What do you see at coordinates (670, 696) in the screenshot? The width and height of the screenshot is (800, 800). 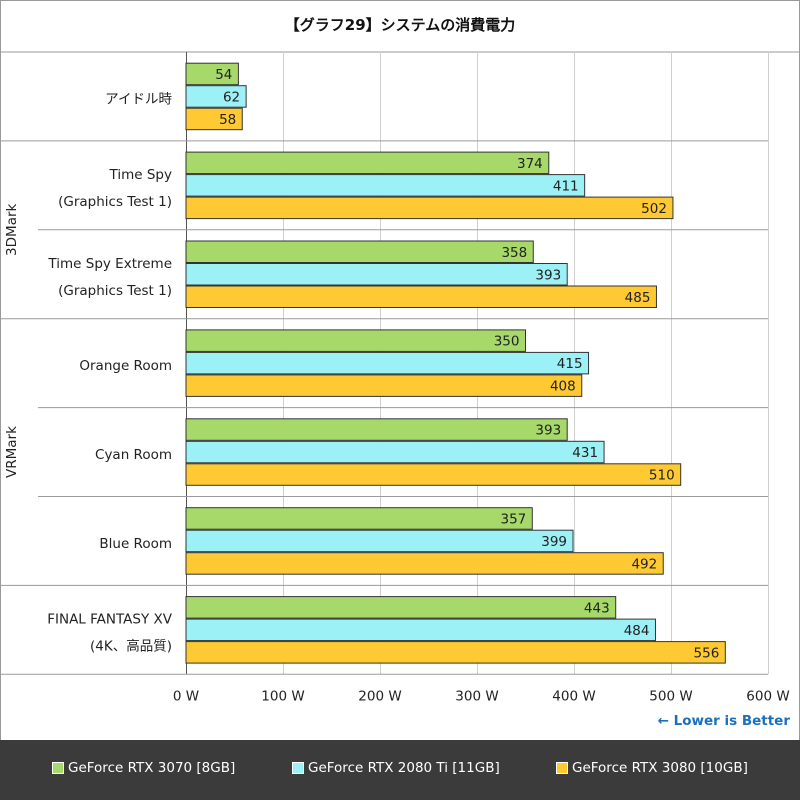 I see `x-tick-label: 500 W` at bounding box center [670, 696].